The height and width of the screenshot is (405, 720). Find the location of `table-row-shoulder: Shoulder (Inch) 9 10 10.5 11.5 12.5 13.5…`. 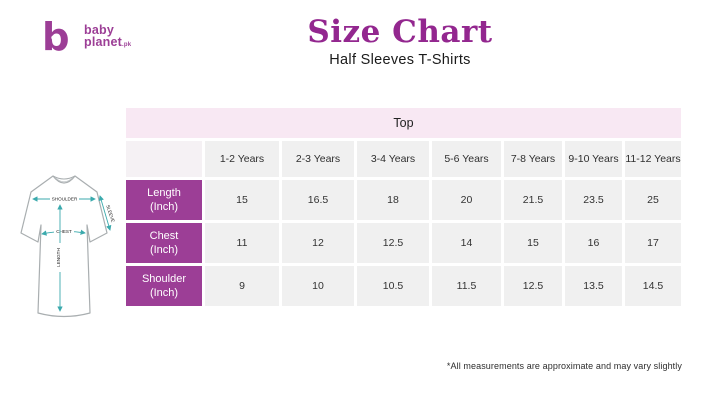

table-row-shoulder: Shoulder (Inch) 9 10 10.5 11.5 12.5 13.5… is located at coordinates (403, 286).